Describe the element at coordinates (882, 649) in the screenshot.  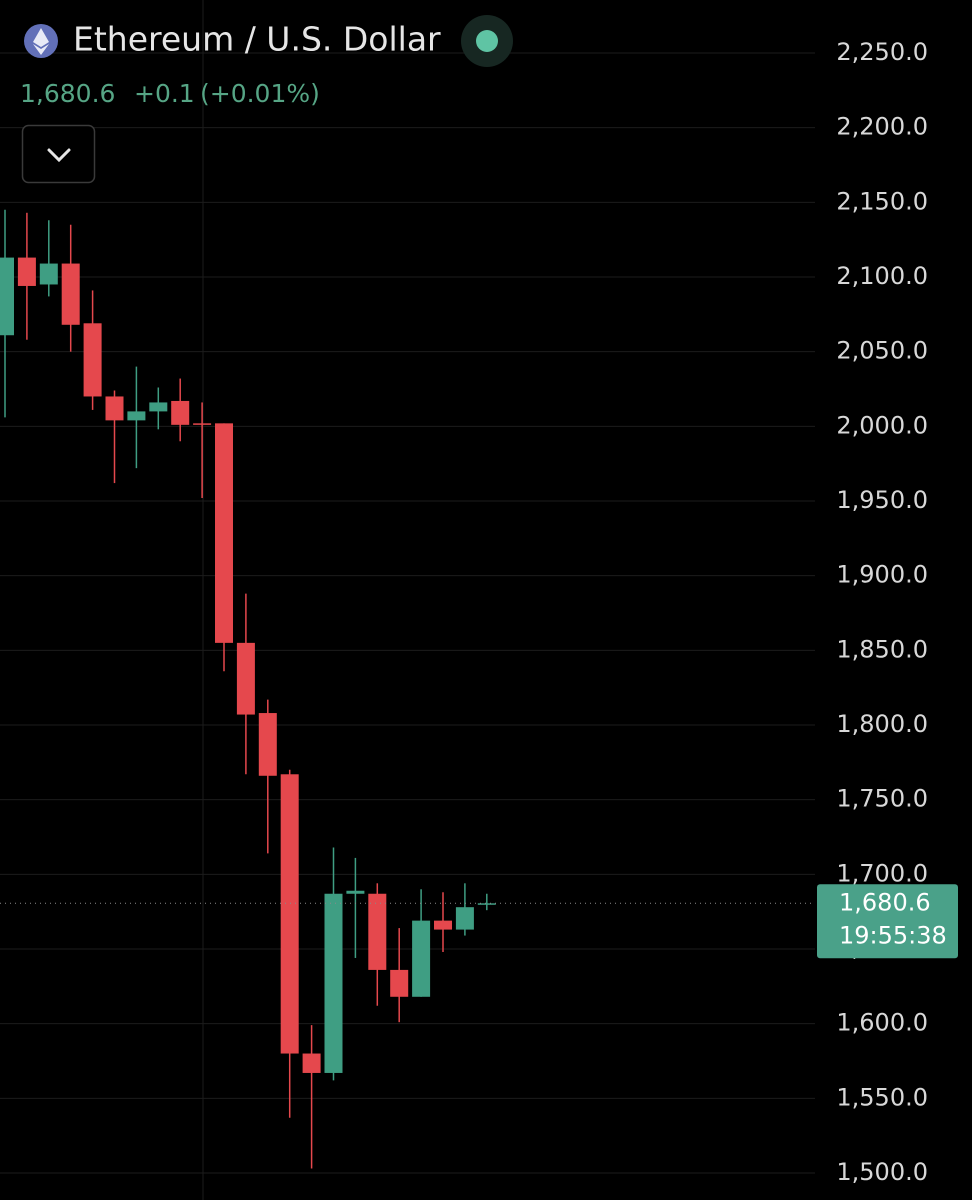
I see `y-tick-label: 1,850.0` at that location.